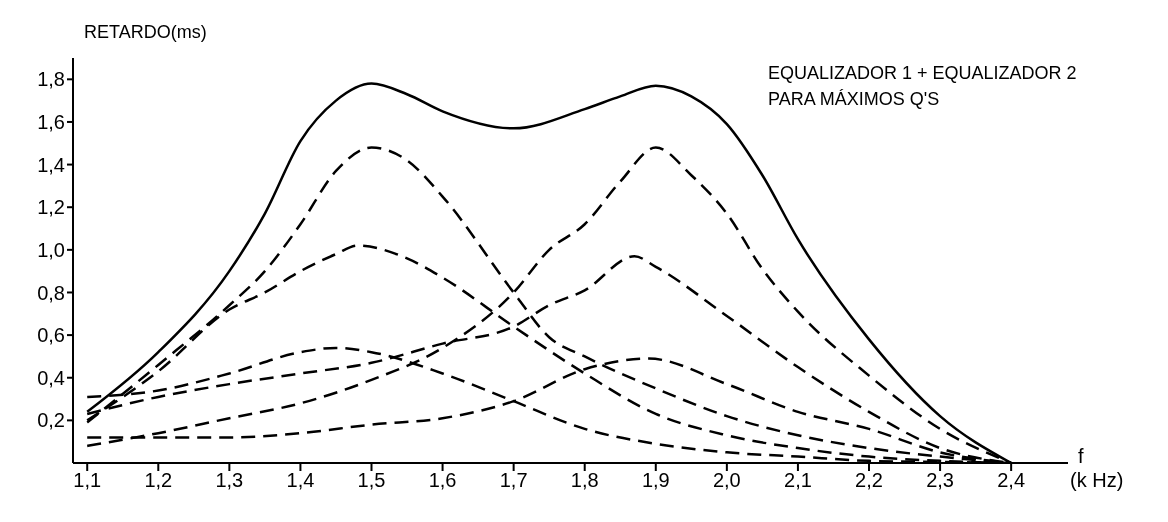 This screenshot has height=522, width=1168. Describe the element at coordinates (869, 480) in the screenshot. I see `x-tick-label: 2,2` at that location.